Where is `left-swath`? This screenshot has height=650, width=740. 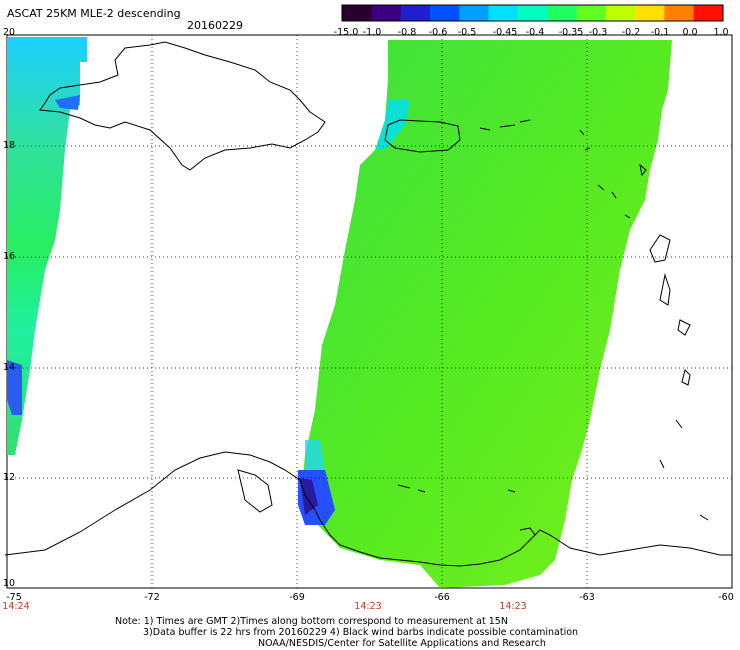 left-swath is located at coordinates (47, 246).